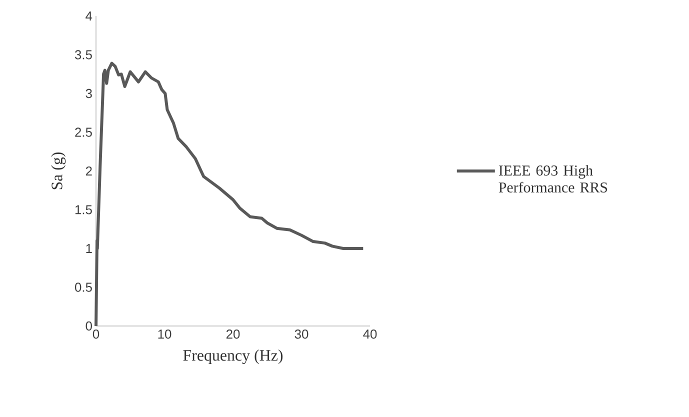 The width and height of the screenshot is (689, 417). What do you see at coordinates (89, 93) in the screenshot?
I see `y-tick-label: 3` at bounding box center [89, 93].